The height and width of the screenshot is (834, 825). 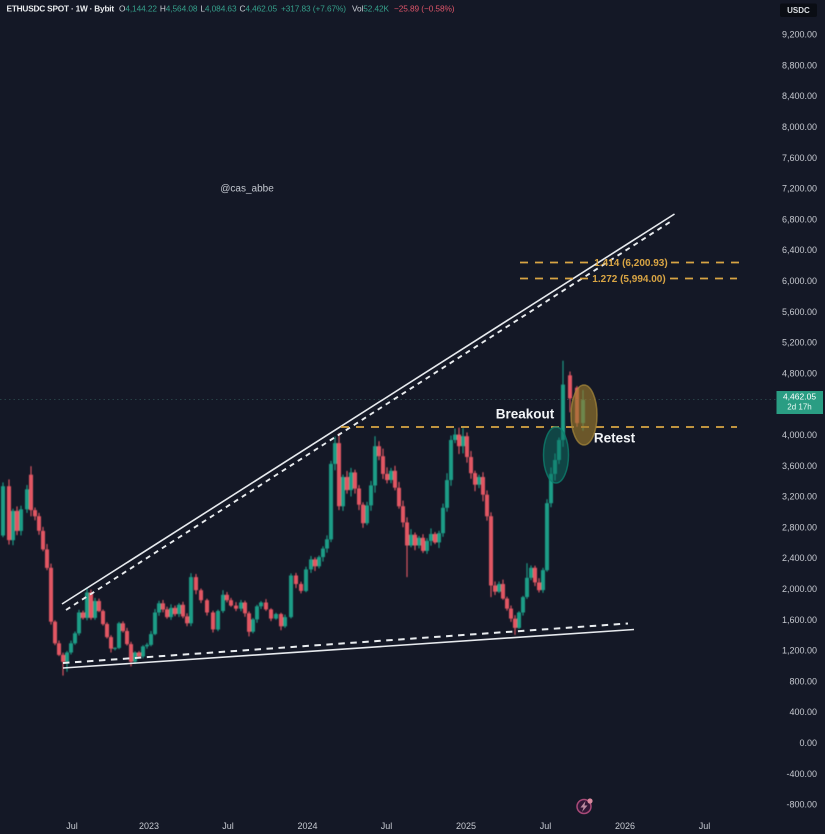 I want to click on svg-text: 400.00, so click(x=803, y=712).